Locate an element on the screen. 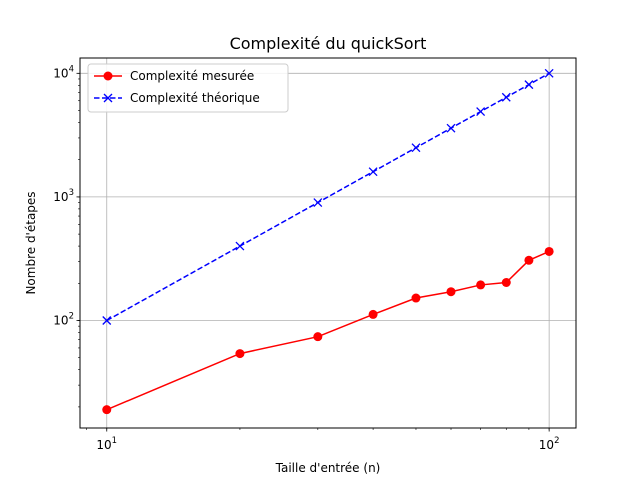 The width and height of the screenshot is (640, 480). y-tick-label: 10² is located at coordinates (63, 320).